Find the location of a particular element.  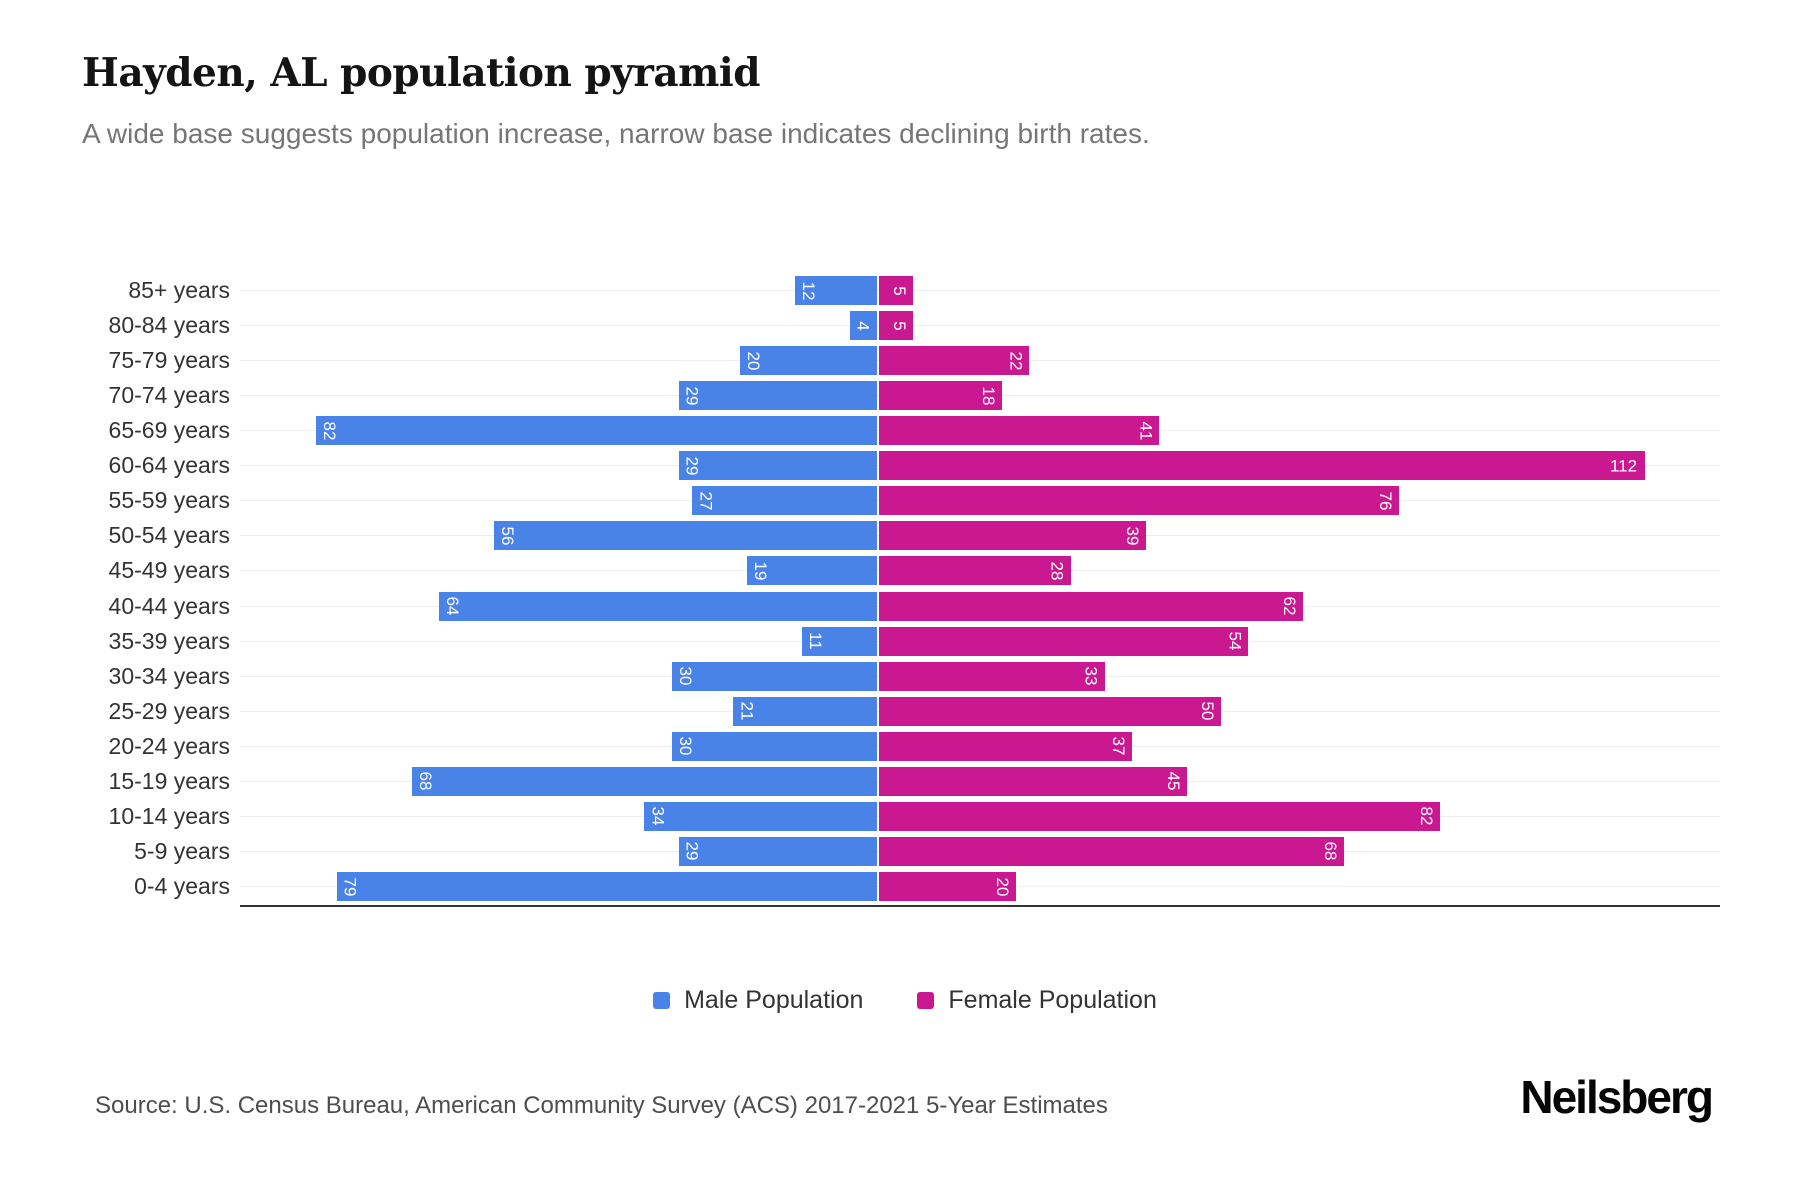

plot-area: 79 20 is located at coordinates (980, 886).